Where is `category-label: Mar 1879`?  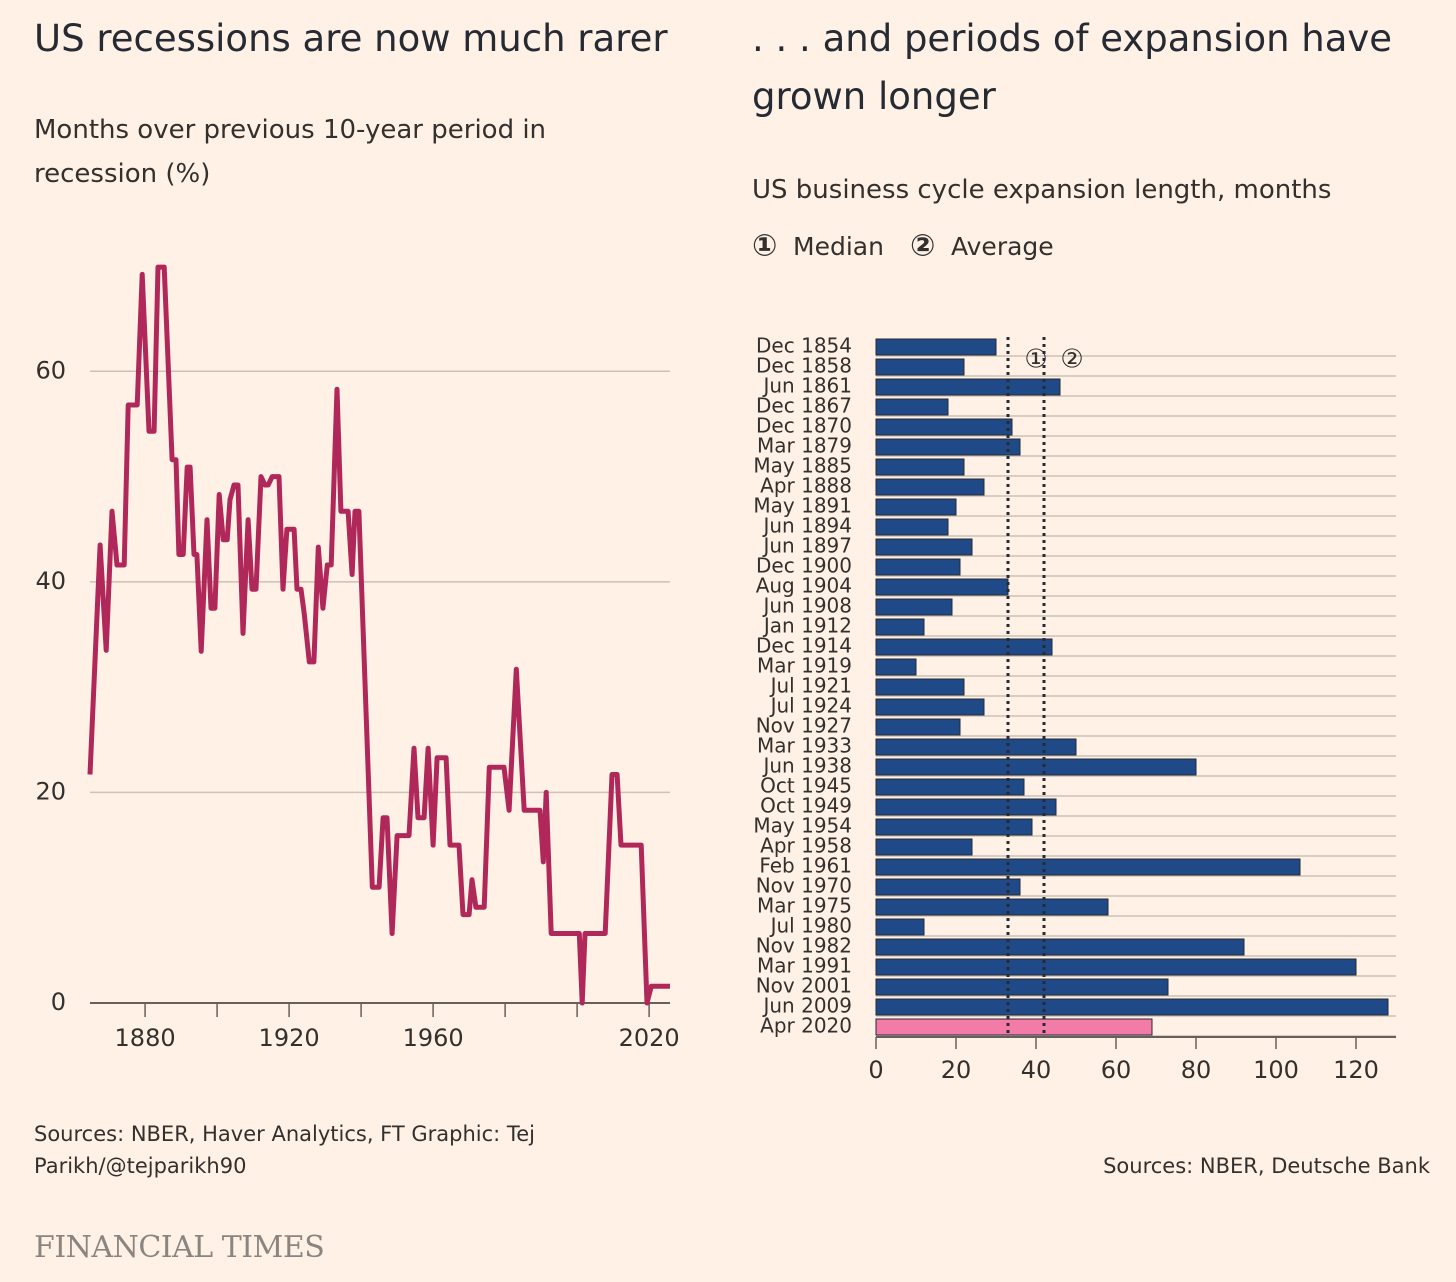
category-label: Mar 1879 is located at coordinates (804, 446).